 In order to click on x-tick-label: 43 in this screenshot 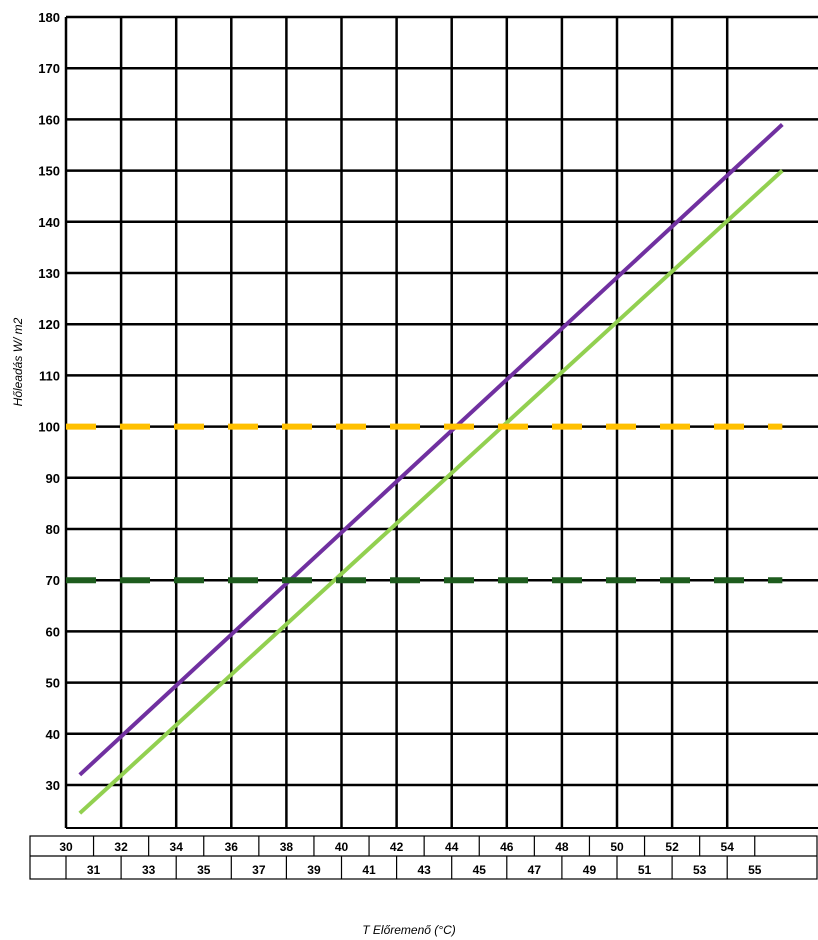, I will do `click(424, 870)`.